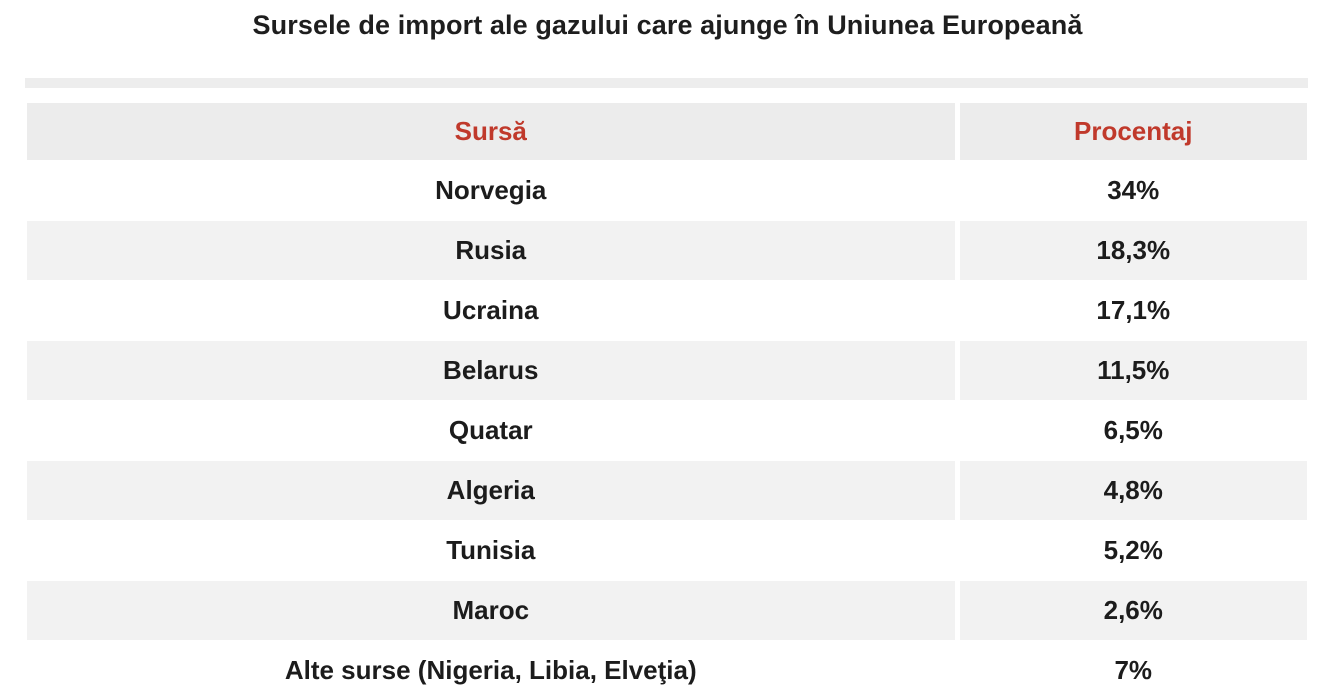  Describe the element at coordinates (492, 550) in the screenshot. I see `source-cell: Tunisia` at that location.